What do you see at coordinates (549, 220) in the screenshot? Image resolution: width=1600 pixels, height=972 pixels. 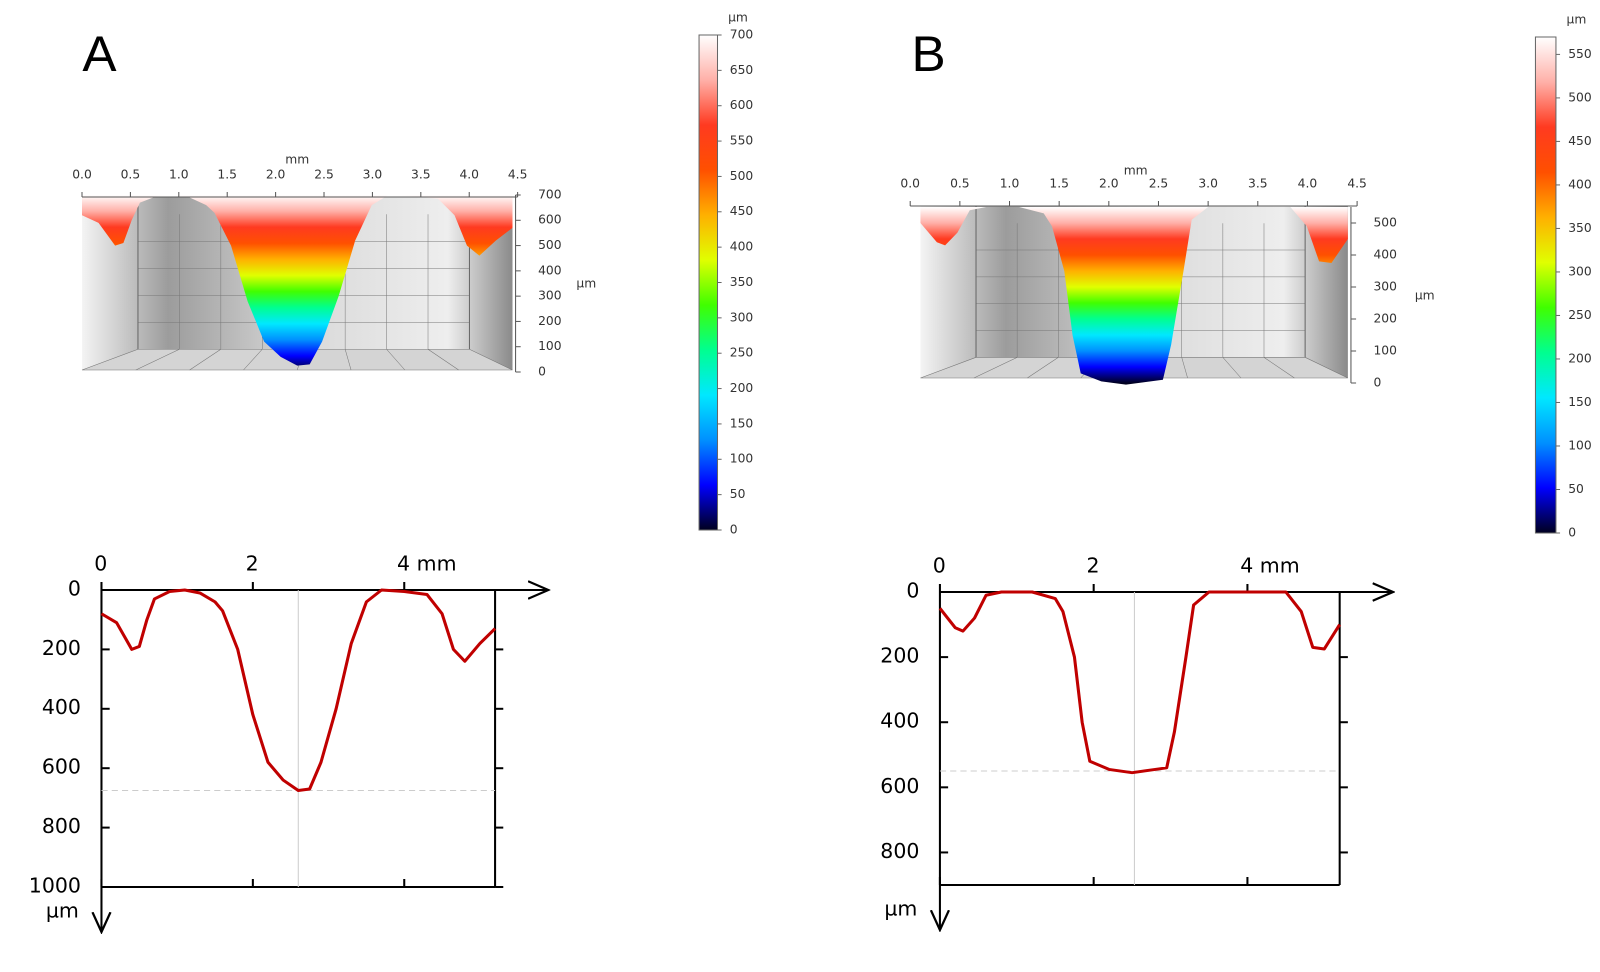 I see `surface-z-tick-label: 600` at bounding box center [549, 220].